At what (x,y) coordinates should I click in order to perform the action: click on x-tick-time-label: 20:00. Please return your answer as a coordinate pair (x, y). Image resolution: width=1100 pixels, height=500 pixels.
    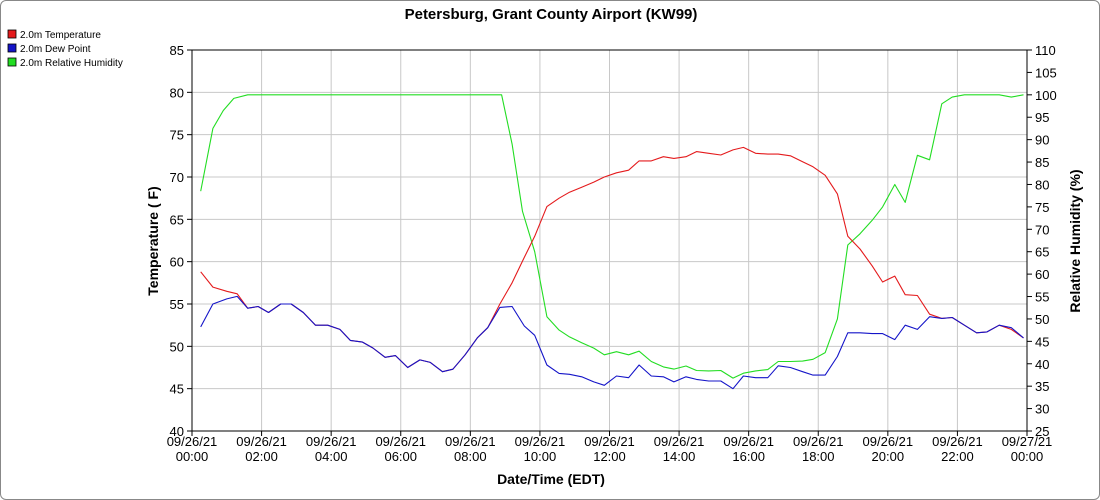
    Looking at the image, I should click on (888, 456).